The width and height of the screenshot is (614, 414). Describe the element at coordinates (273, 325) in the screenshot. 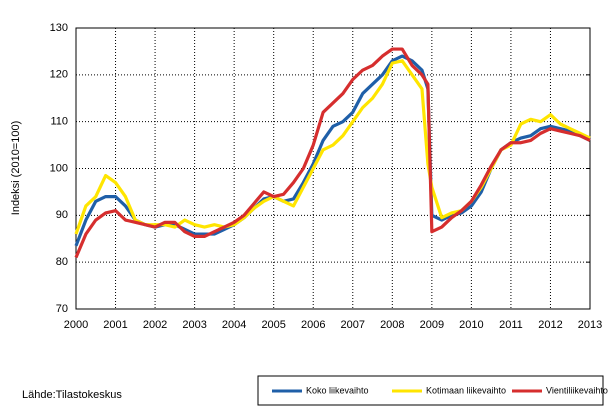

I see `x-tick-label: 2005` at that location.